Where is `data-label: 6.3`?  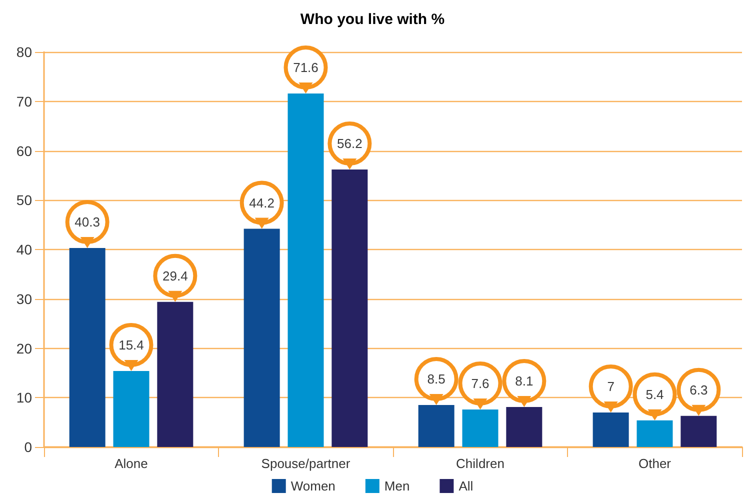
data-label: 6.3 is located at coordinates (699, 390).